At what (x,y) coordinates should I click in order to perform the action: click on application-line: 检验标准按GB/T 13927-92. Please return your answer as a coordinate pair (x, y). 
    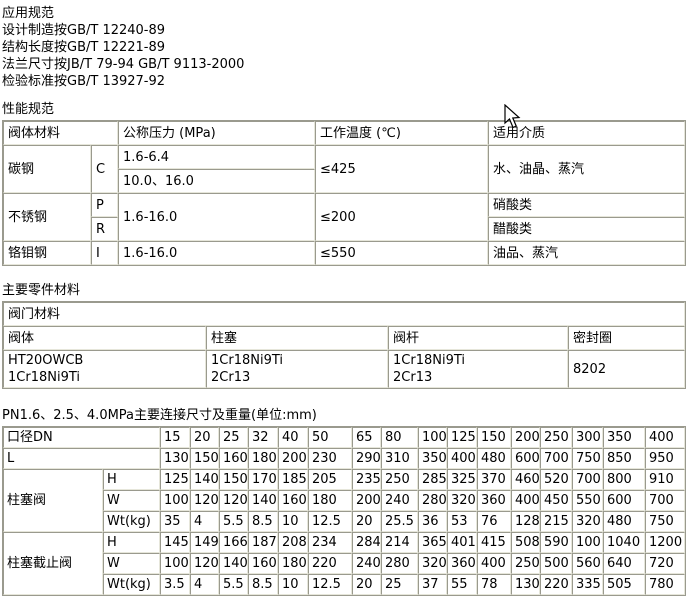
    Looking at the image, I should click on (84, 81).